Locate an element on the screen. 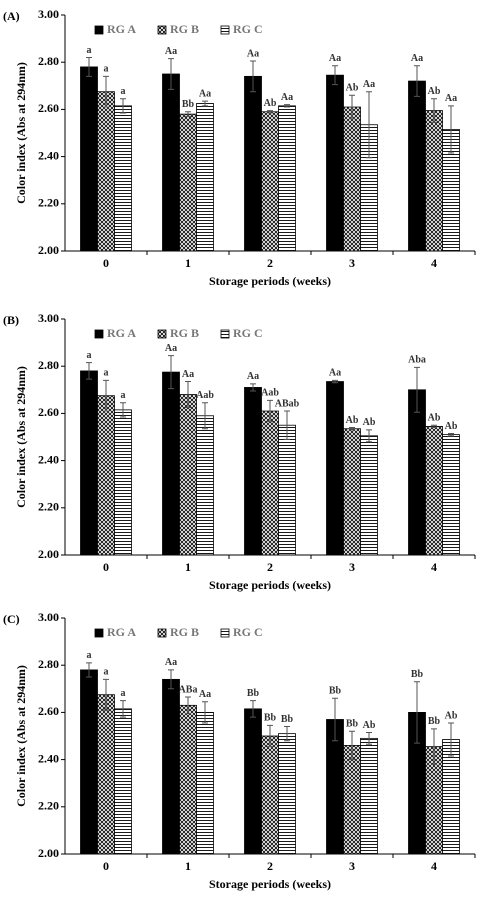 This screenshot has height=901, width=488. legend-label: RG B is located at coordinates (184, 632).